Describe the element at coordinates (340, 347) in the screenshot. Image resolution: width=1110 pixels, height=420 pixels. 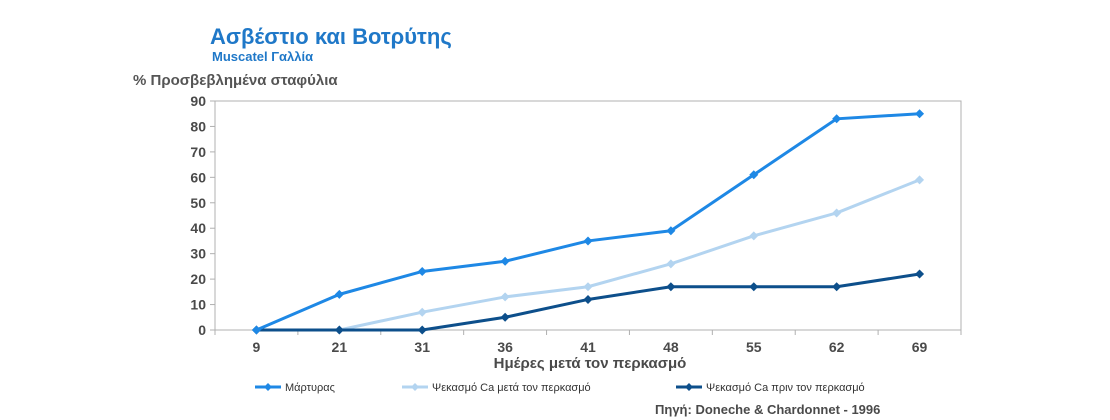
I see `x-tick-label: 21` at that location.